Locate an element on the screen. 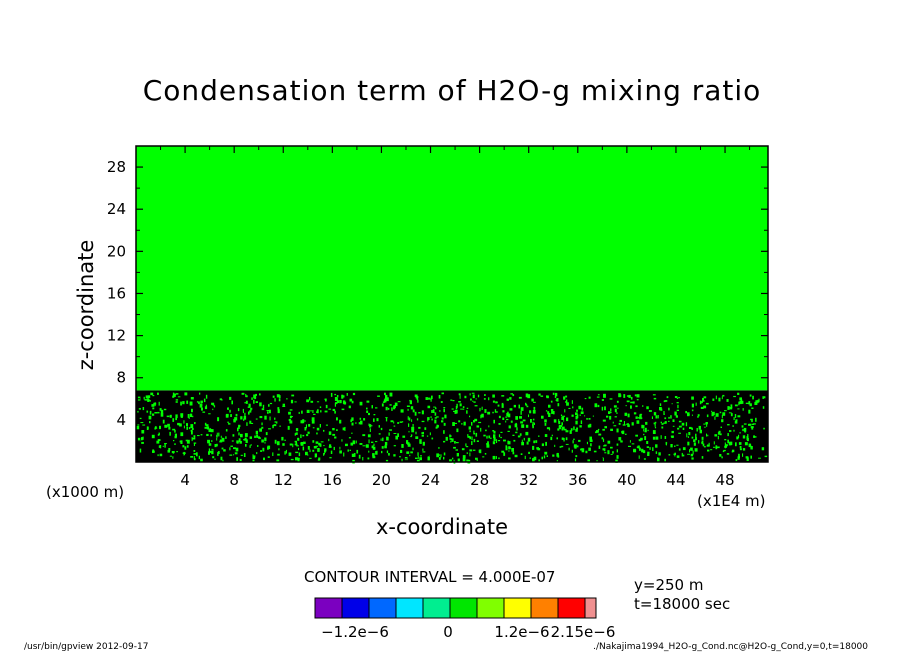 The image size is (904, 654). field-speckle is located at coordinates (452, 428).